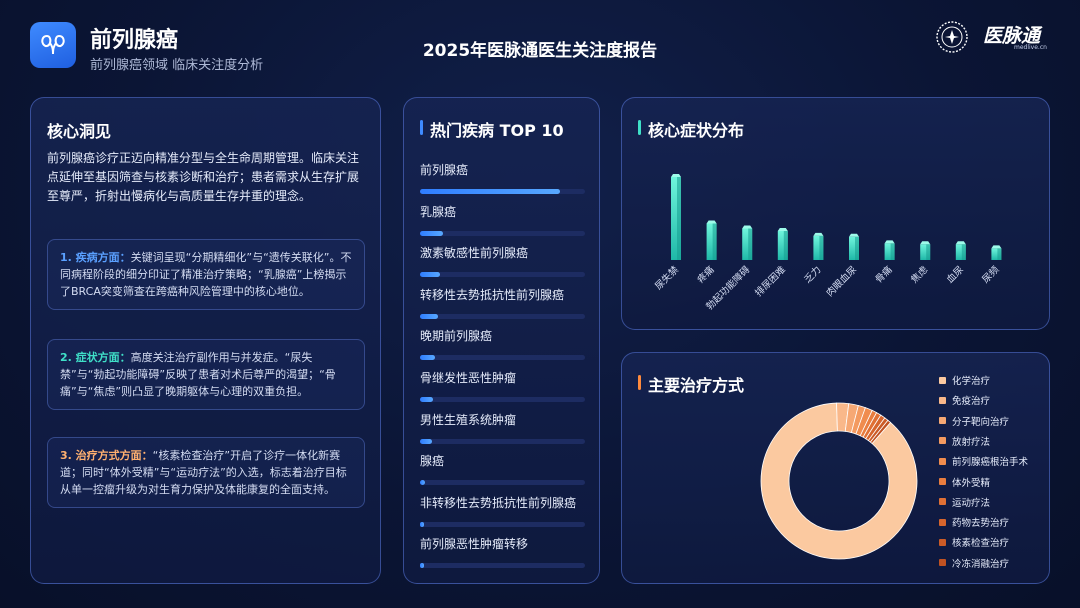 This screenshot has height=608, width=1080. I want to click on treatment-legend-item: 分子靶向治疗, so click(974, 421).